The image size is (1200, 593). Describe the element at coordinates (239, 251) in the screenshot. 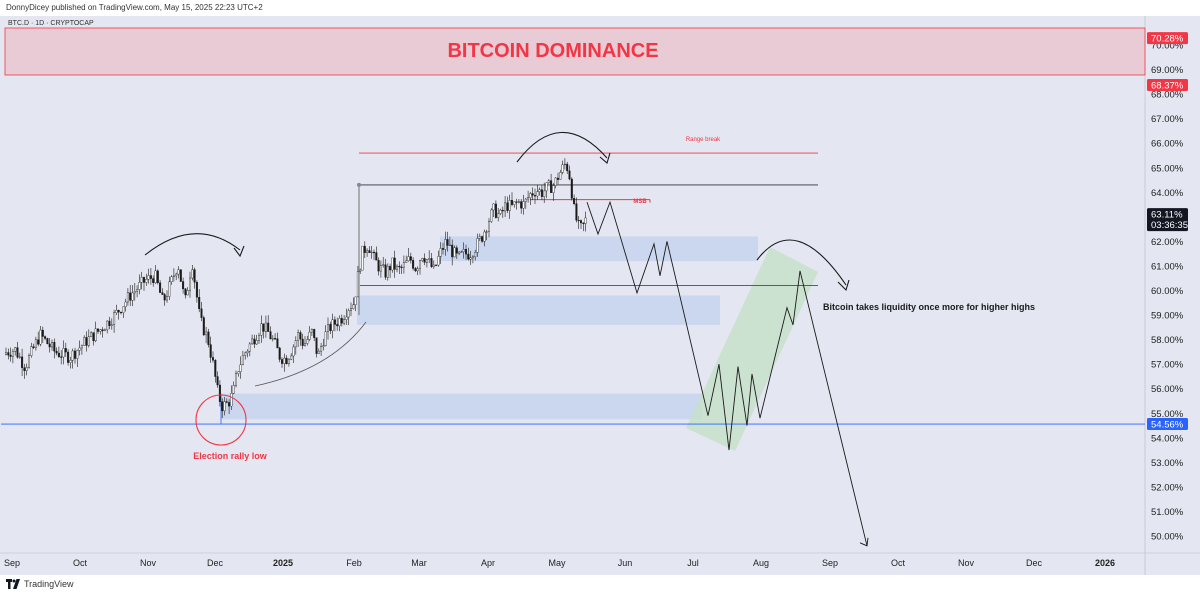

I see `curved-arrow-left-head` at that location.